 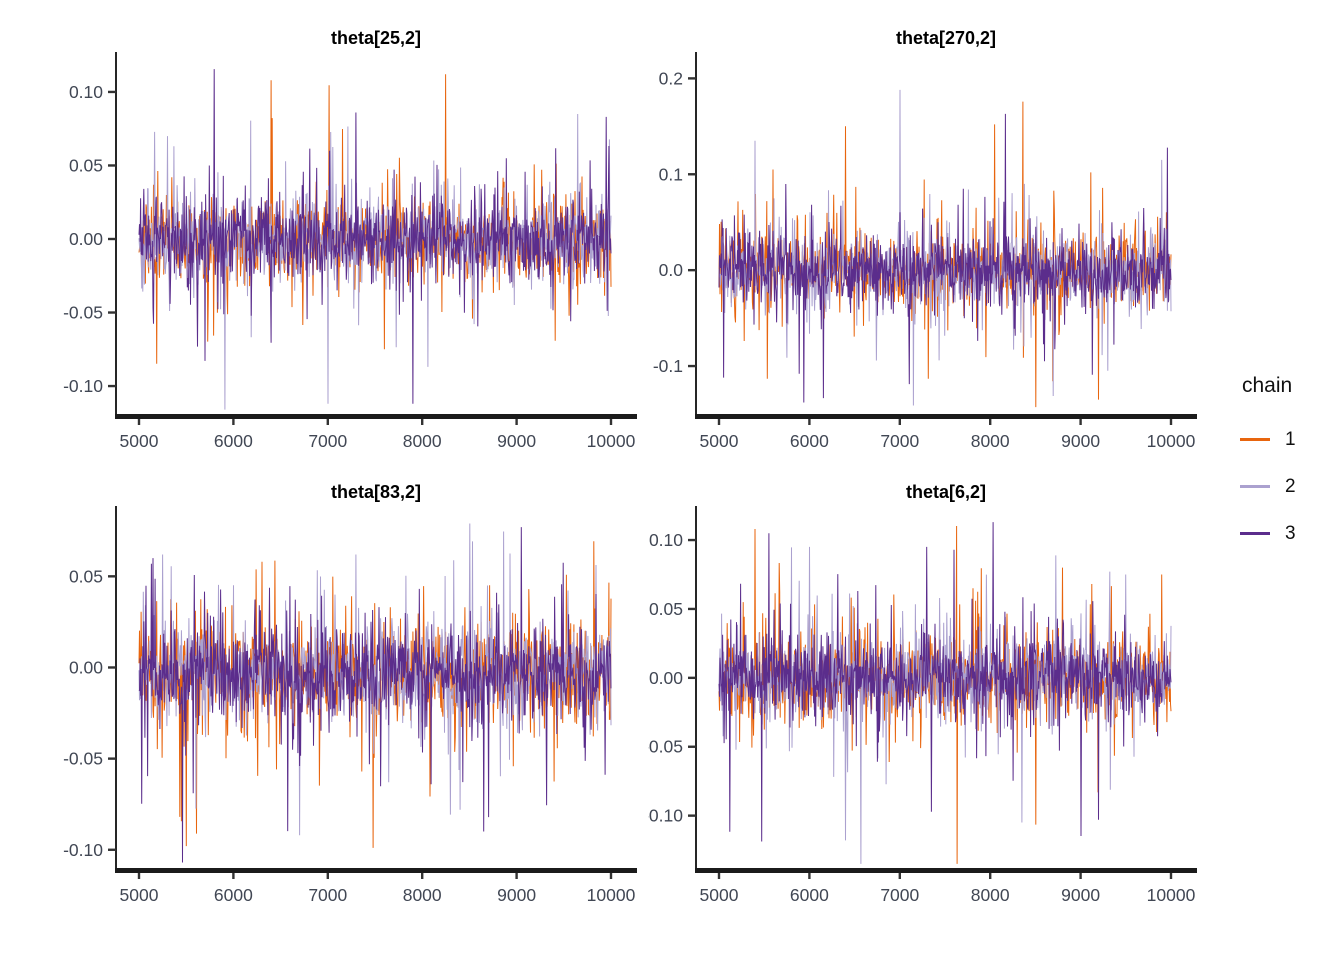 I want to click on y-tick-label: 0.1, so click(x=671, y=174).